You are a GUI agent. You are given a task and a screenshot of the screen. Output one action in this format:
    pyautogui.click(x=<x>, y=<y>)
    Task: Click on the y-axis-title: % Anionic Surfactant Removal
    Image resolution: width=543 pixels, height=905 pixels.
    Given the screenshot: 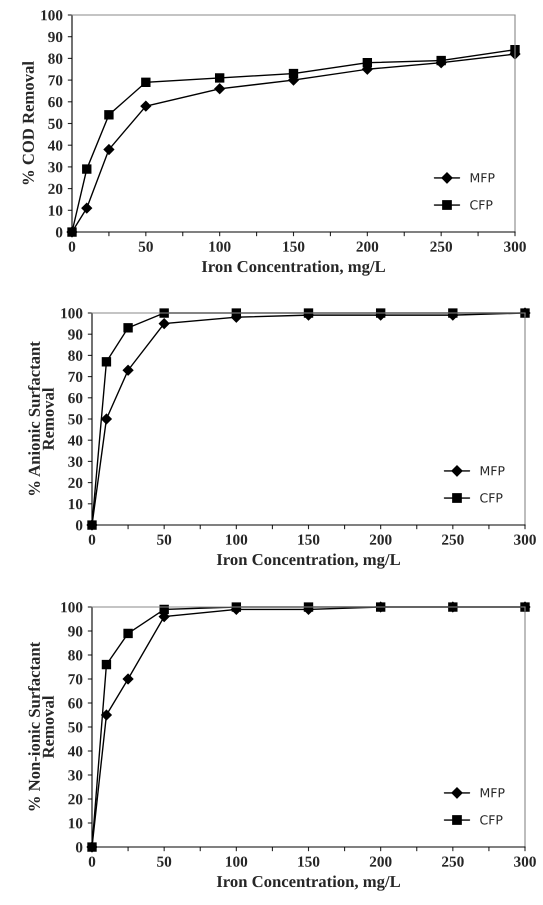 What is the action you would take?
    pyautogui.click(x=41, y=418)
    